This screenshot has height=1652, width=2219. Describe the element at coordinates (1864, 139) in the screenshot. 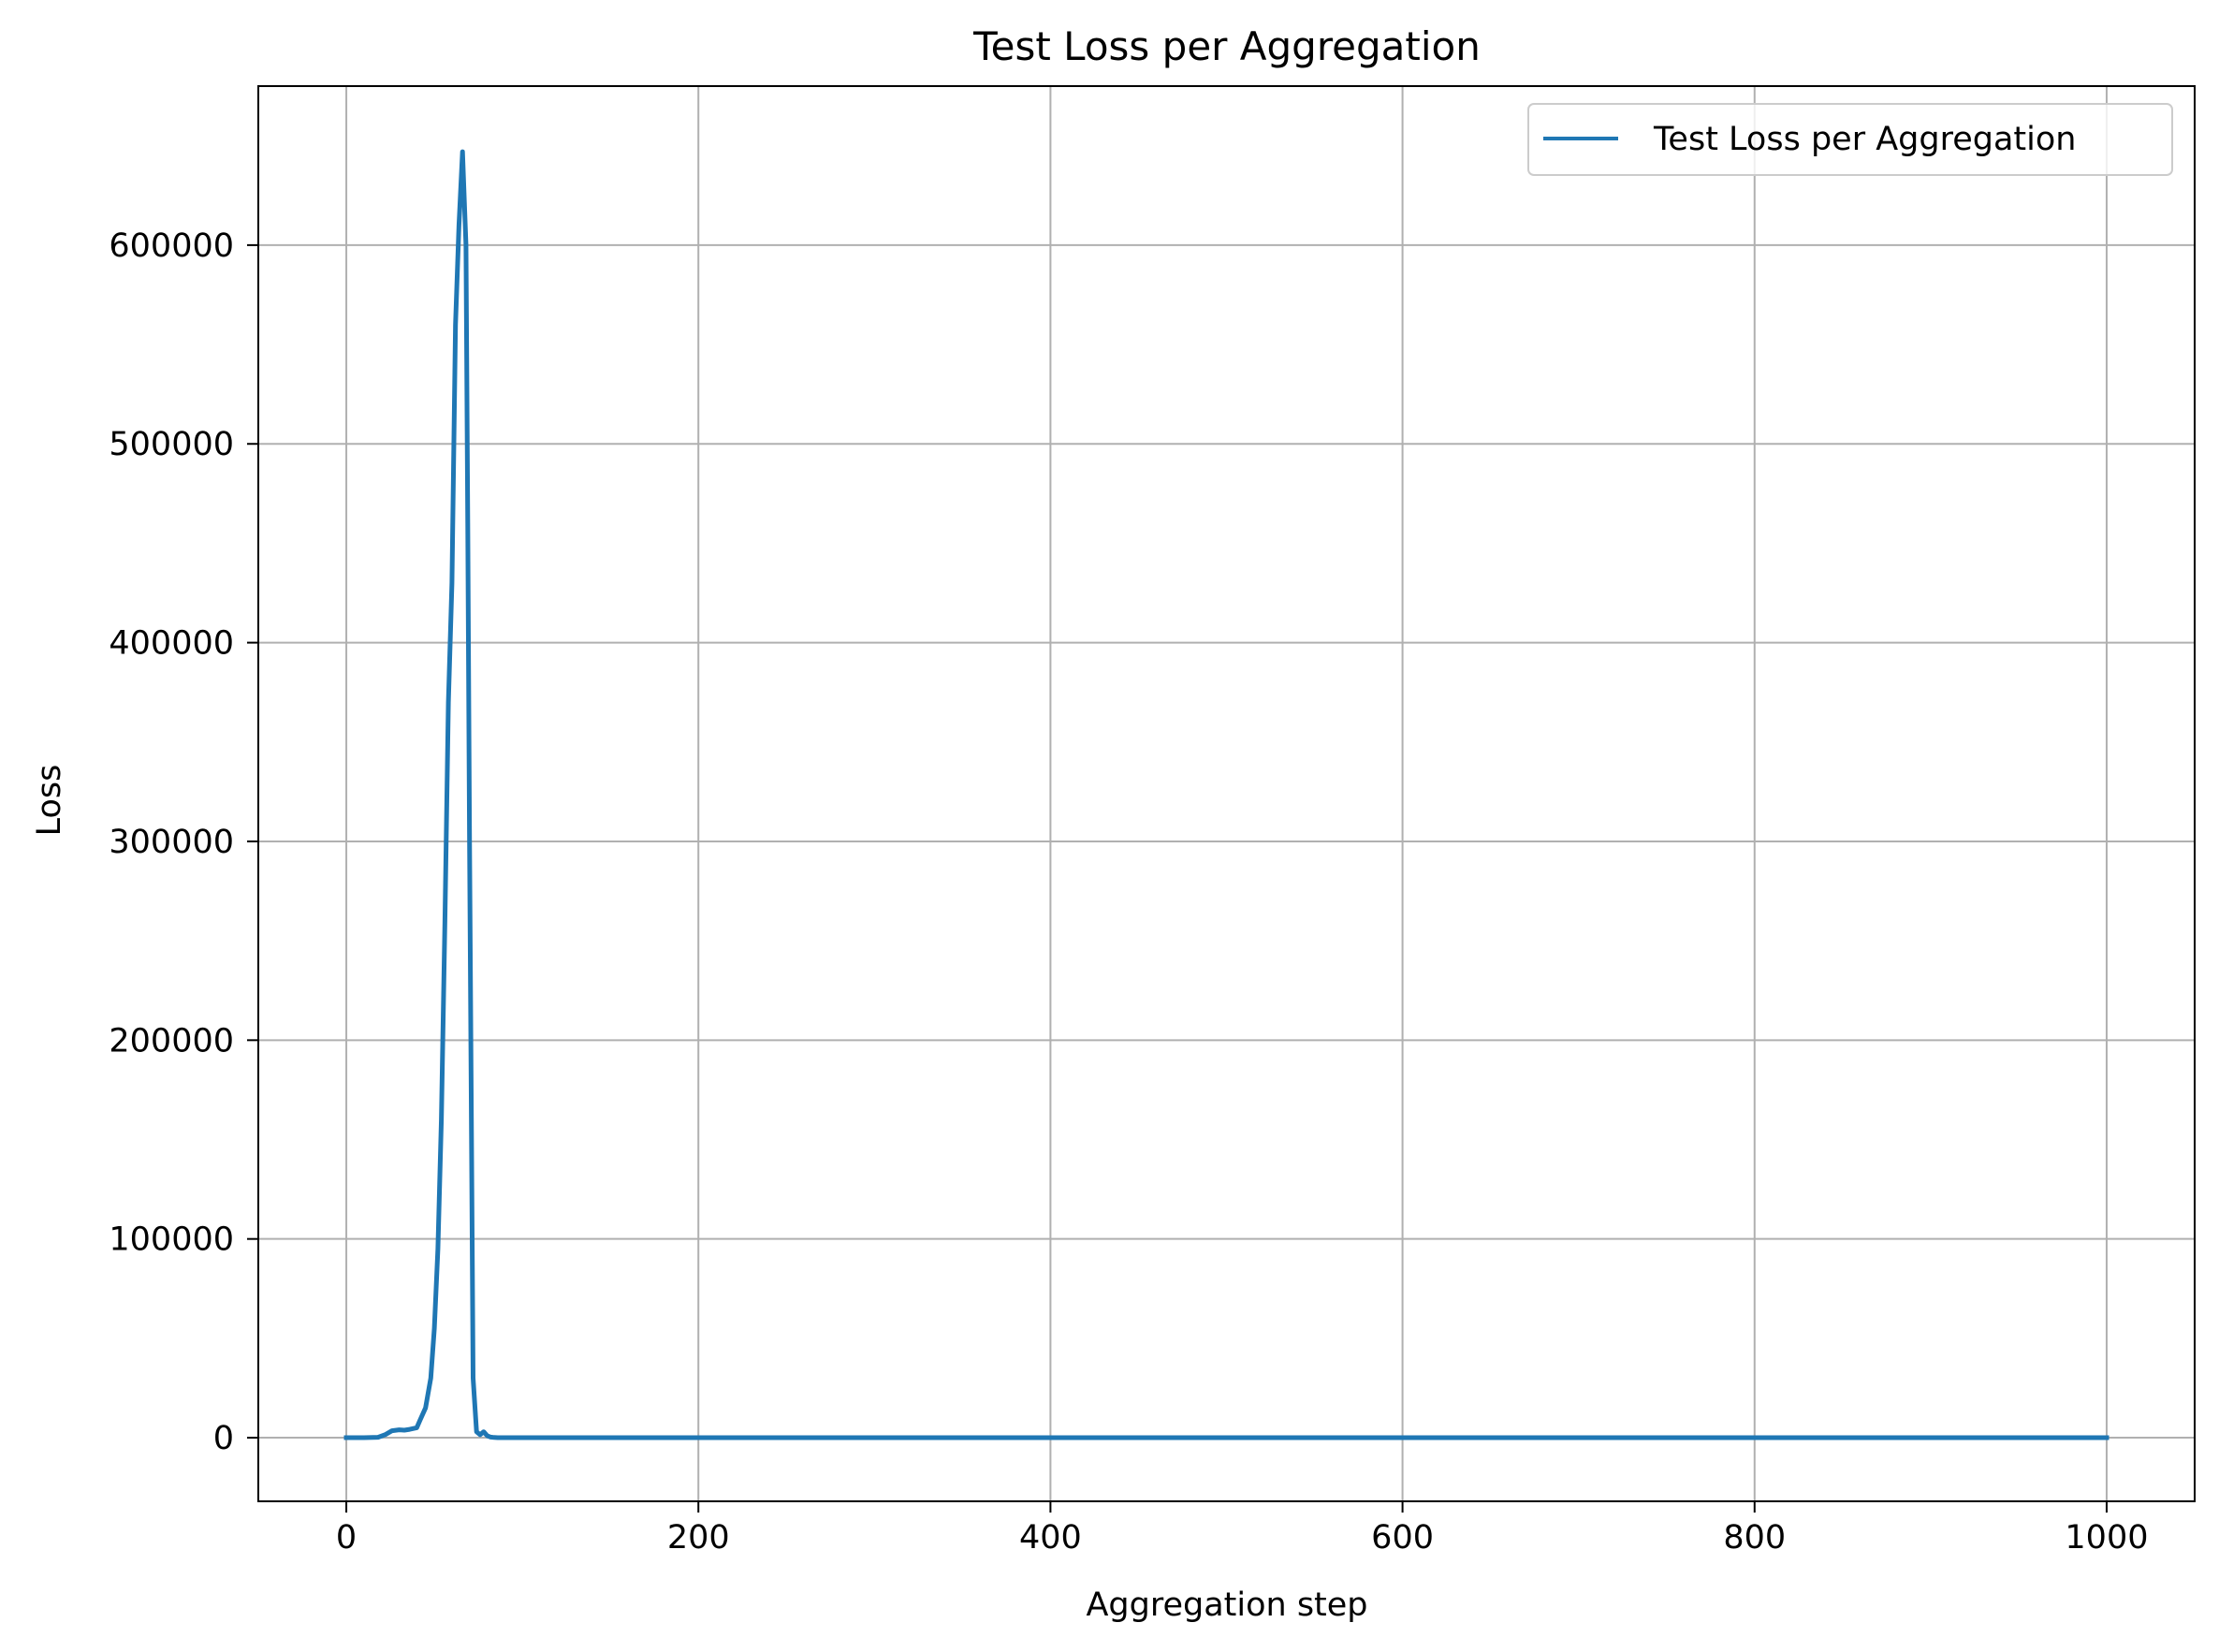

I see `legend-label: Test Loss per Aggregation` at that location.